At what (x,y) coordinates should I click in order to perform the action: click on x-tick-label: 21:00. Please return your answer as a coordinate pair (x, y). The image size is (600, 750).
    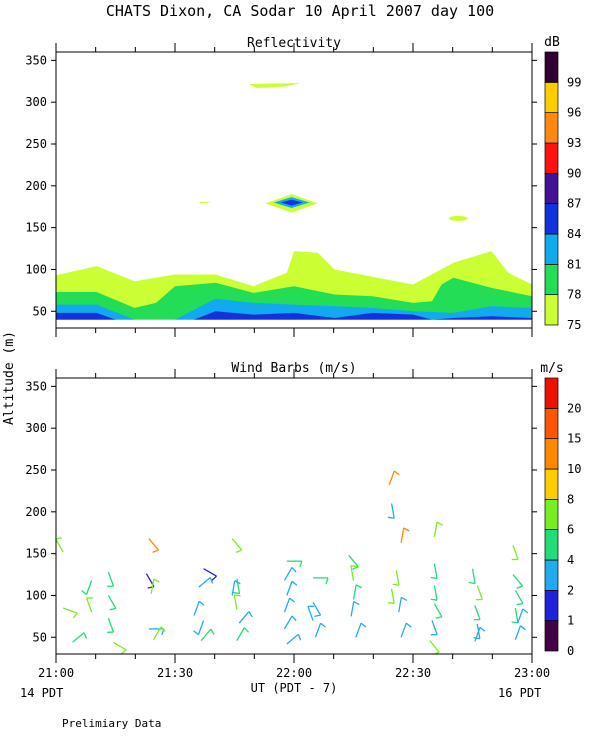
    Looking at the image, I should click on (56, 673).